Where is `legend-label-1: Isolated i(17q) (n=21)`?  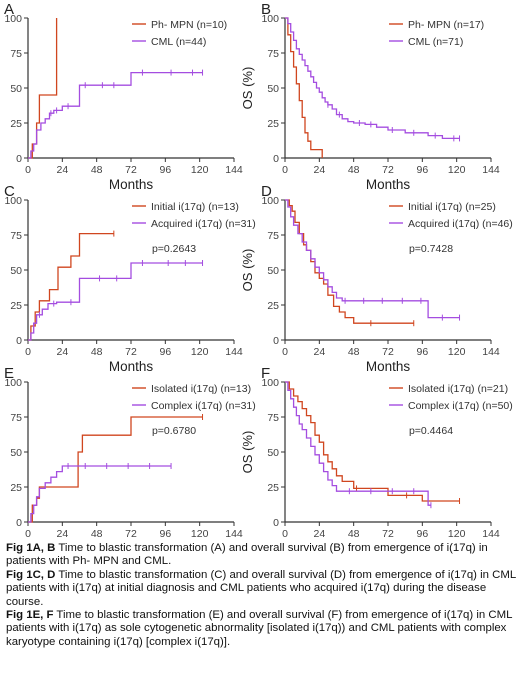
legend-label-1: Isolated i(17q) (n=21) is located at coordinates (458, 389).